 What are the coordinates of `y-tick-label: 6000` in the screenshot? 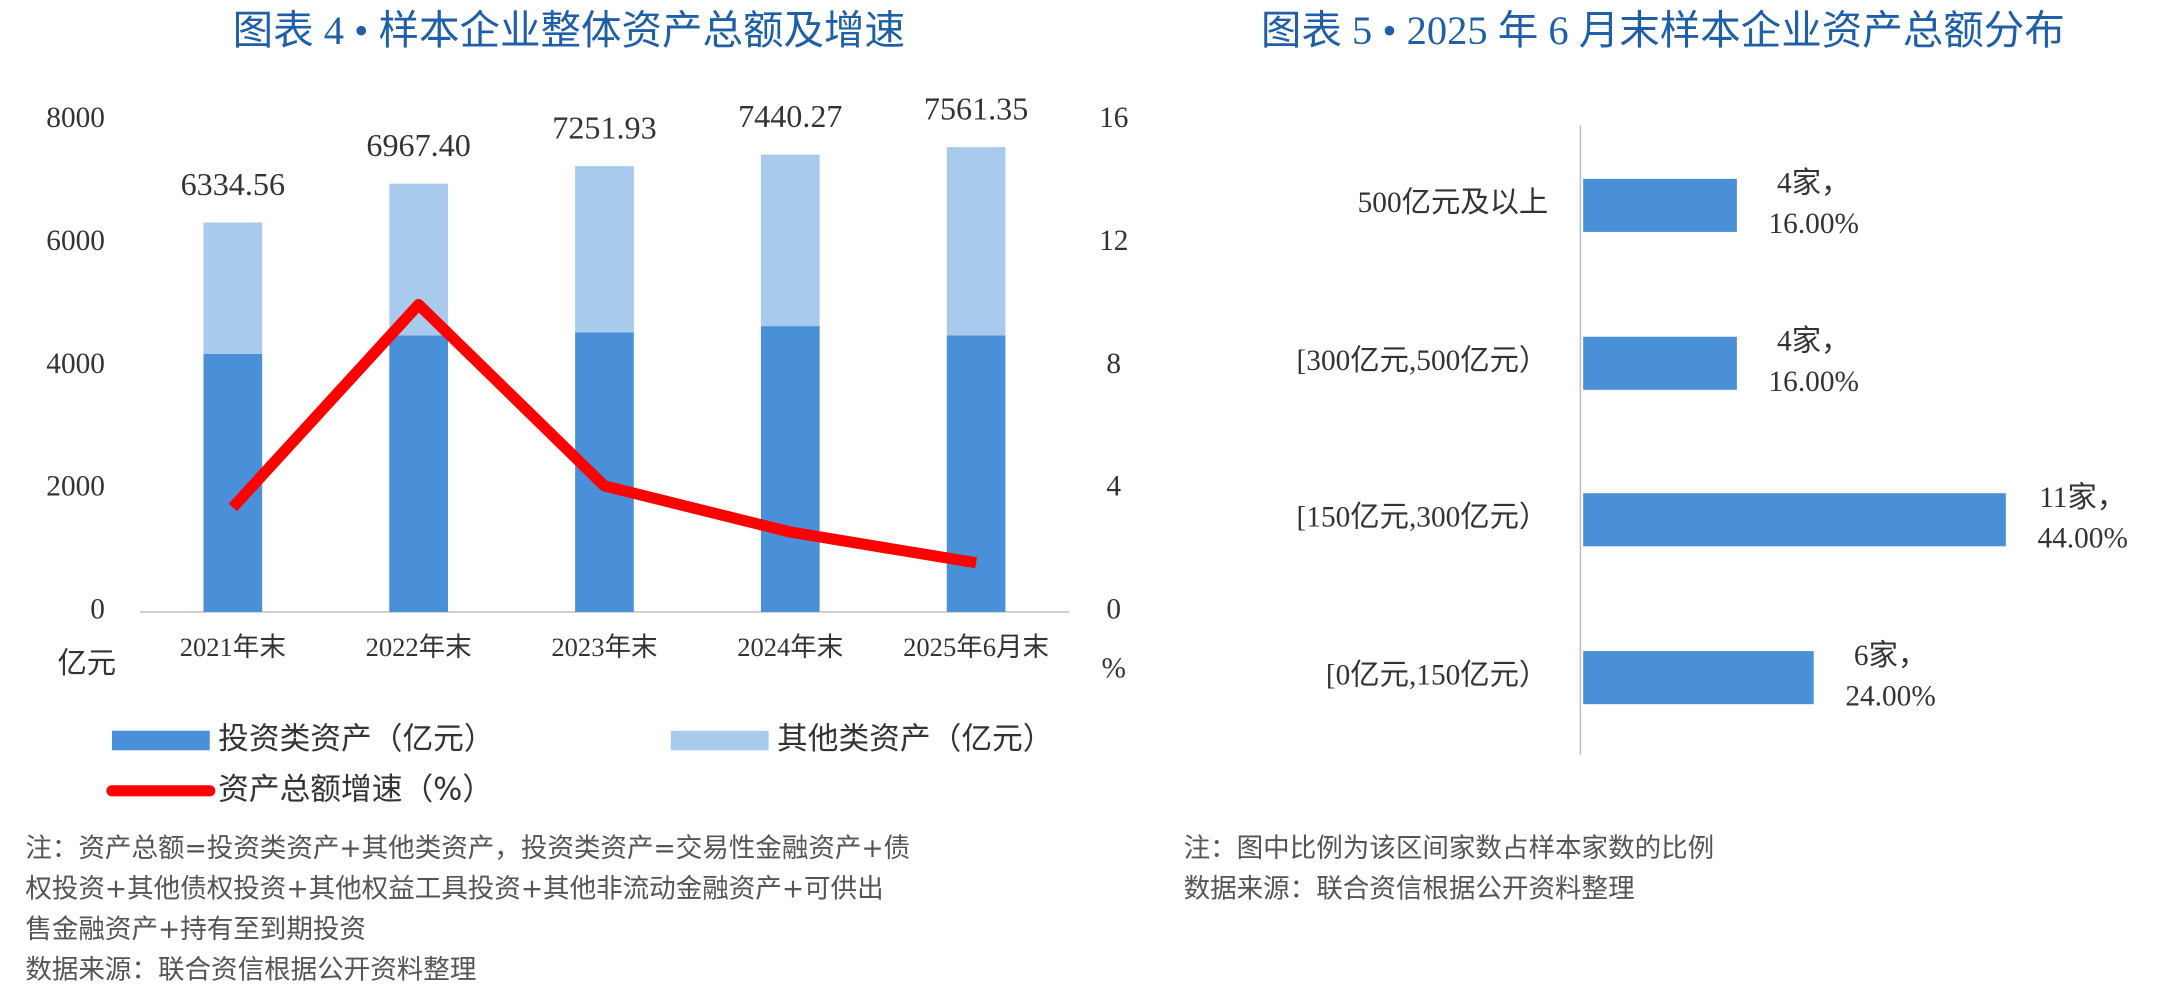 It's located at (75, 241).